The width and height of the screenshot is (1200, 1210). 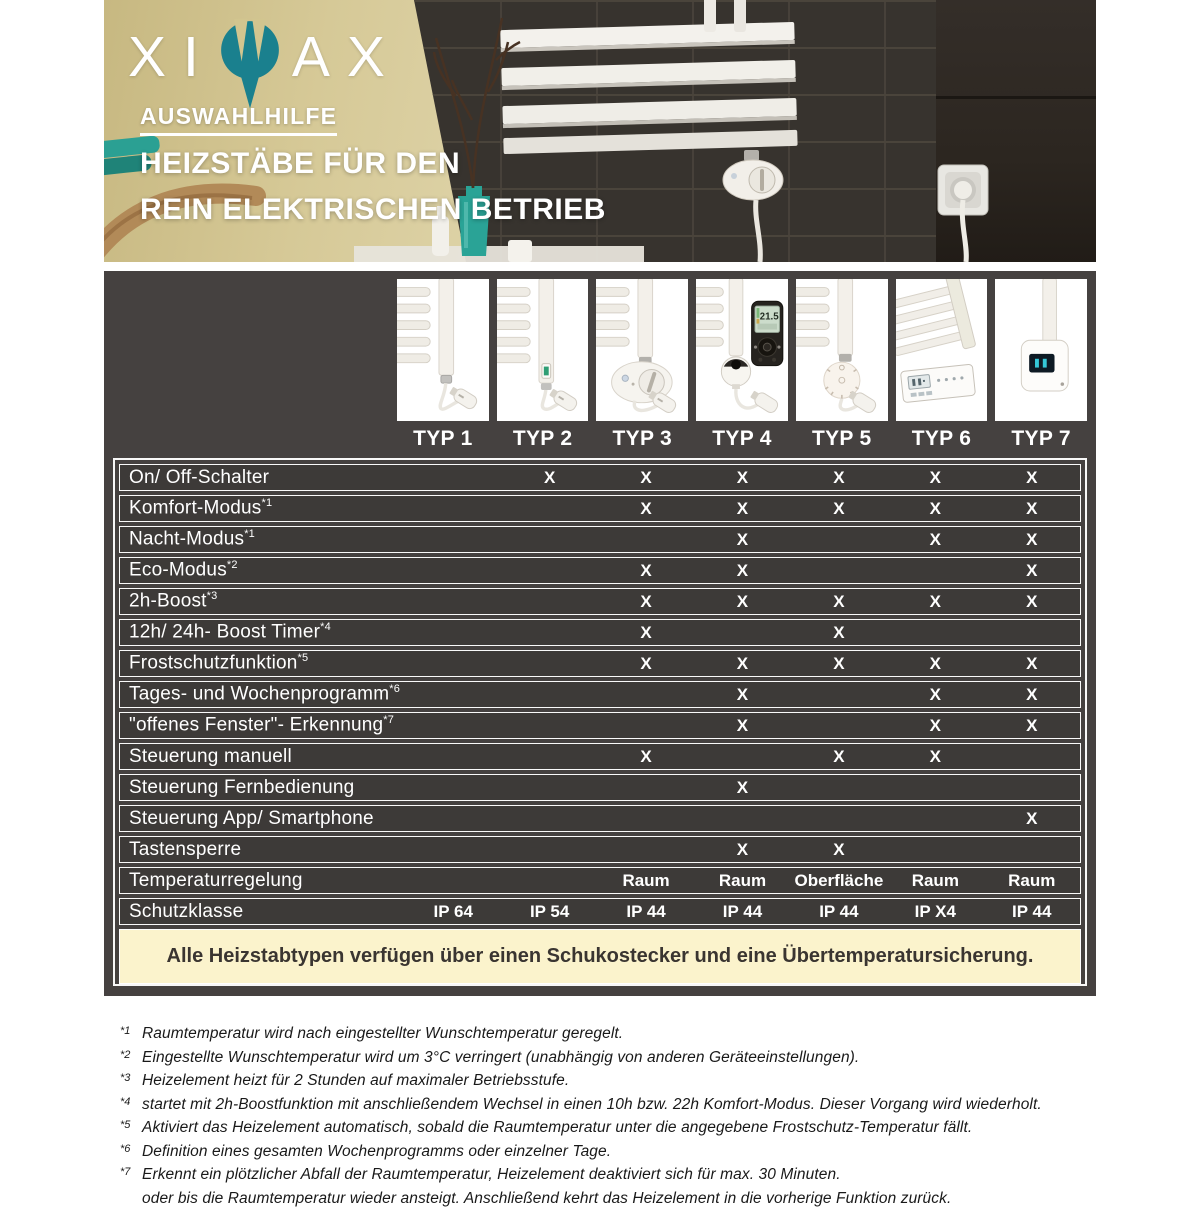 I want to click on feature-label: Steuerung manuell, so click(x=262, y=757).